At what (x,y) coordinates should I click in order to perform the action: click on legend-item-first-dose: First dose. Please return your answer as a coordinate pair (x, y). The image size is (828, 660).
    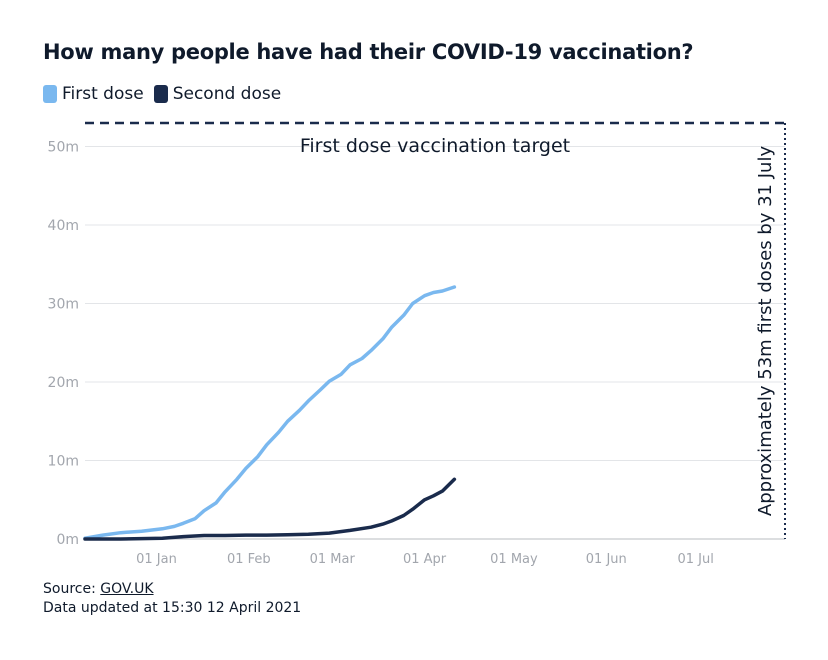
    Looking at the image, I should click on (93, 94).